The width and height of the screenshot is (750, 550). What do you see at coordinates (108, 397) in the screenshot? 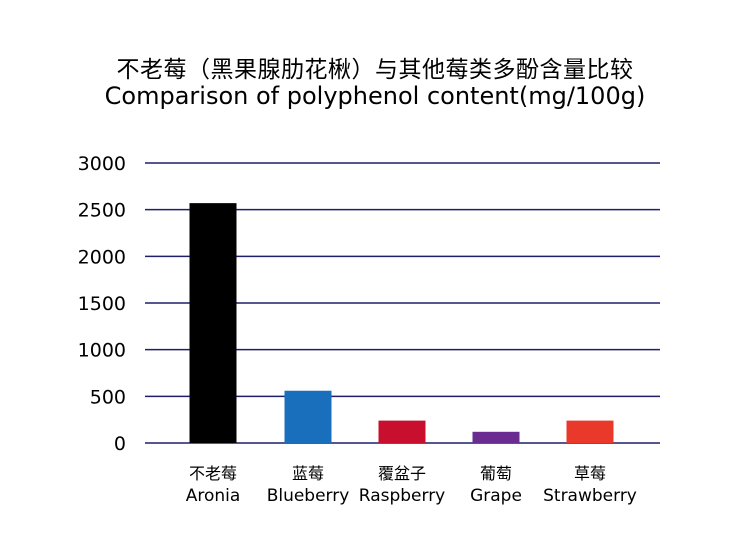
I see `y-tick-label: 500` at bounding box center [108, 397].